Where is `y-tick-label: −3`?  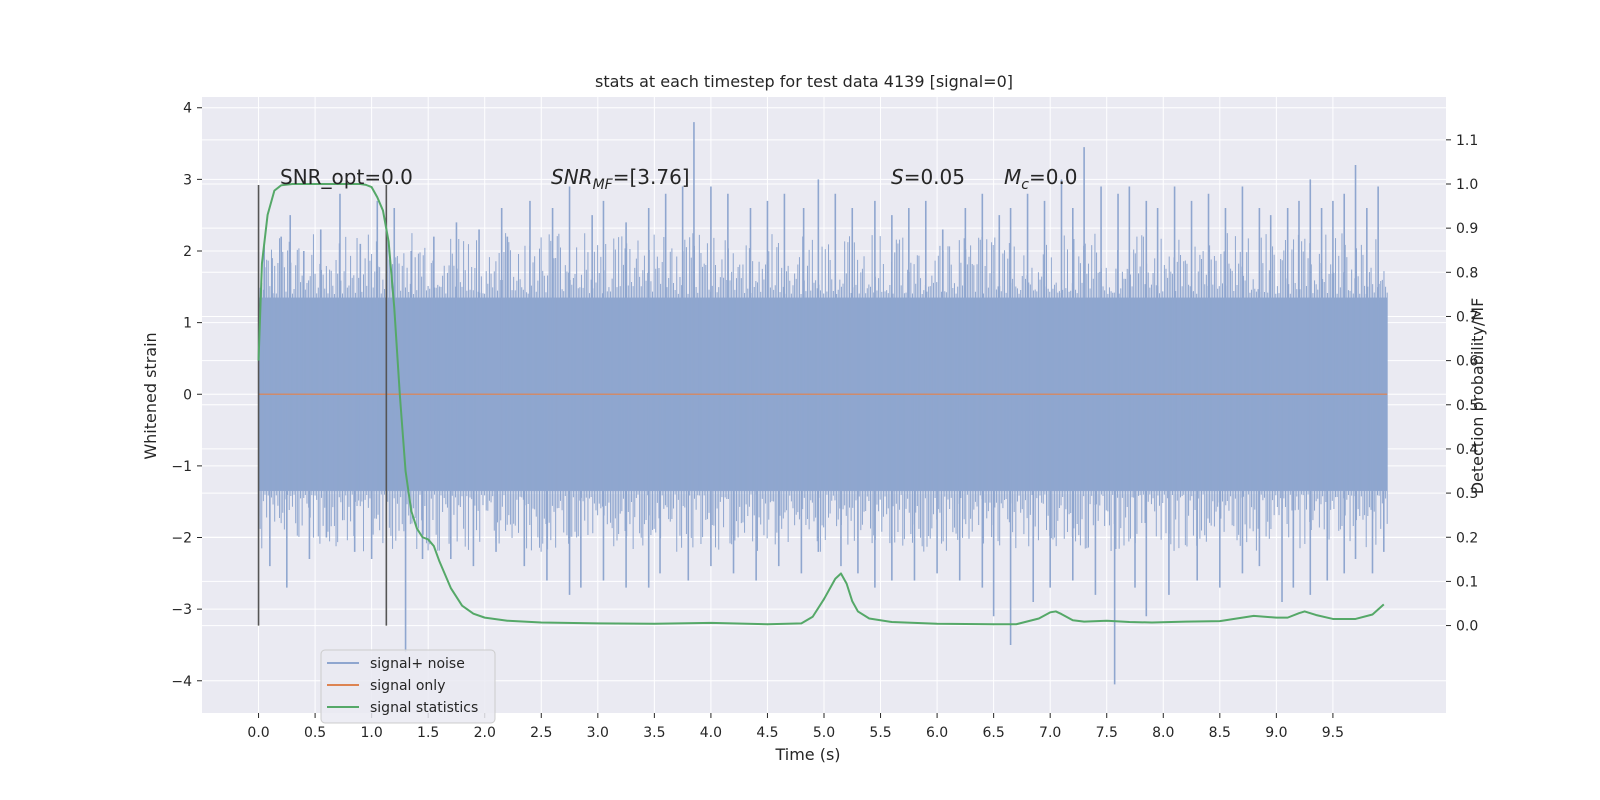 y-tick-label: −3 is located at coordinates (181, 610).